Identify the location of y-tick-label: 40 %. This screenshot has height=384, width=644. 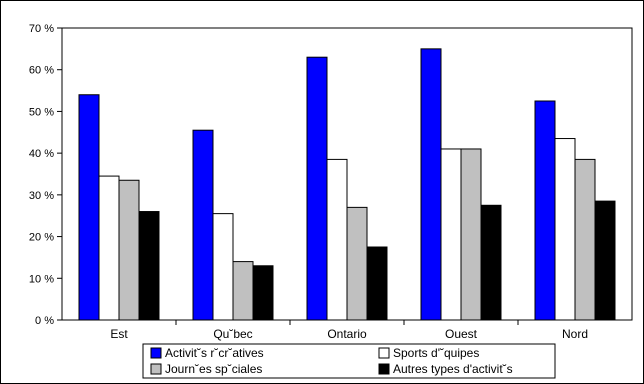
(41, 154).